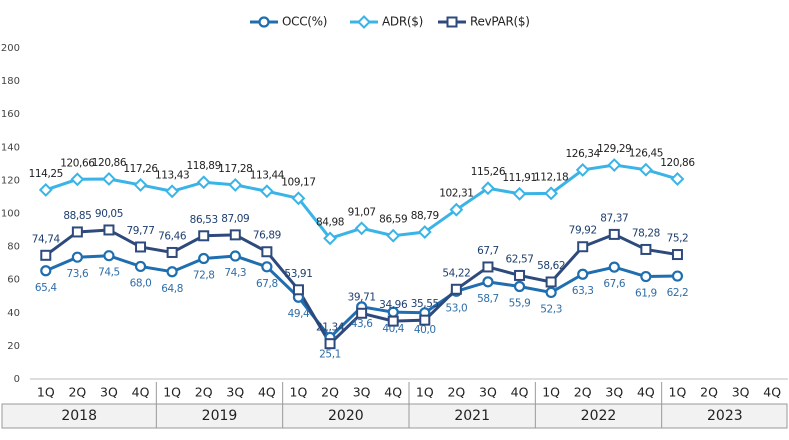 Image resolution: width=789 pixels, height=440 pixels. What do you see at coordinates (346, 416) in the screenshot?
I see `year-label: 2020` at bounding box center [346, 416].